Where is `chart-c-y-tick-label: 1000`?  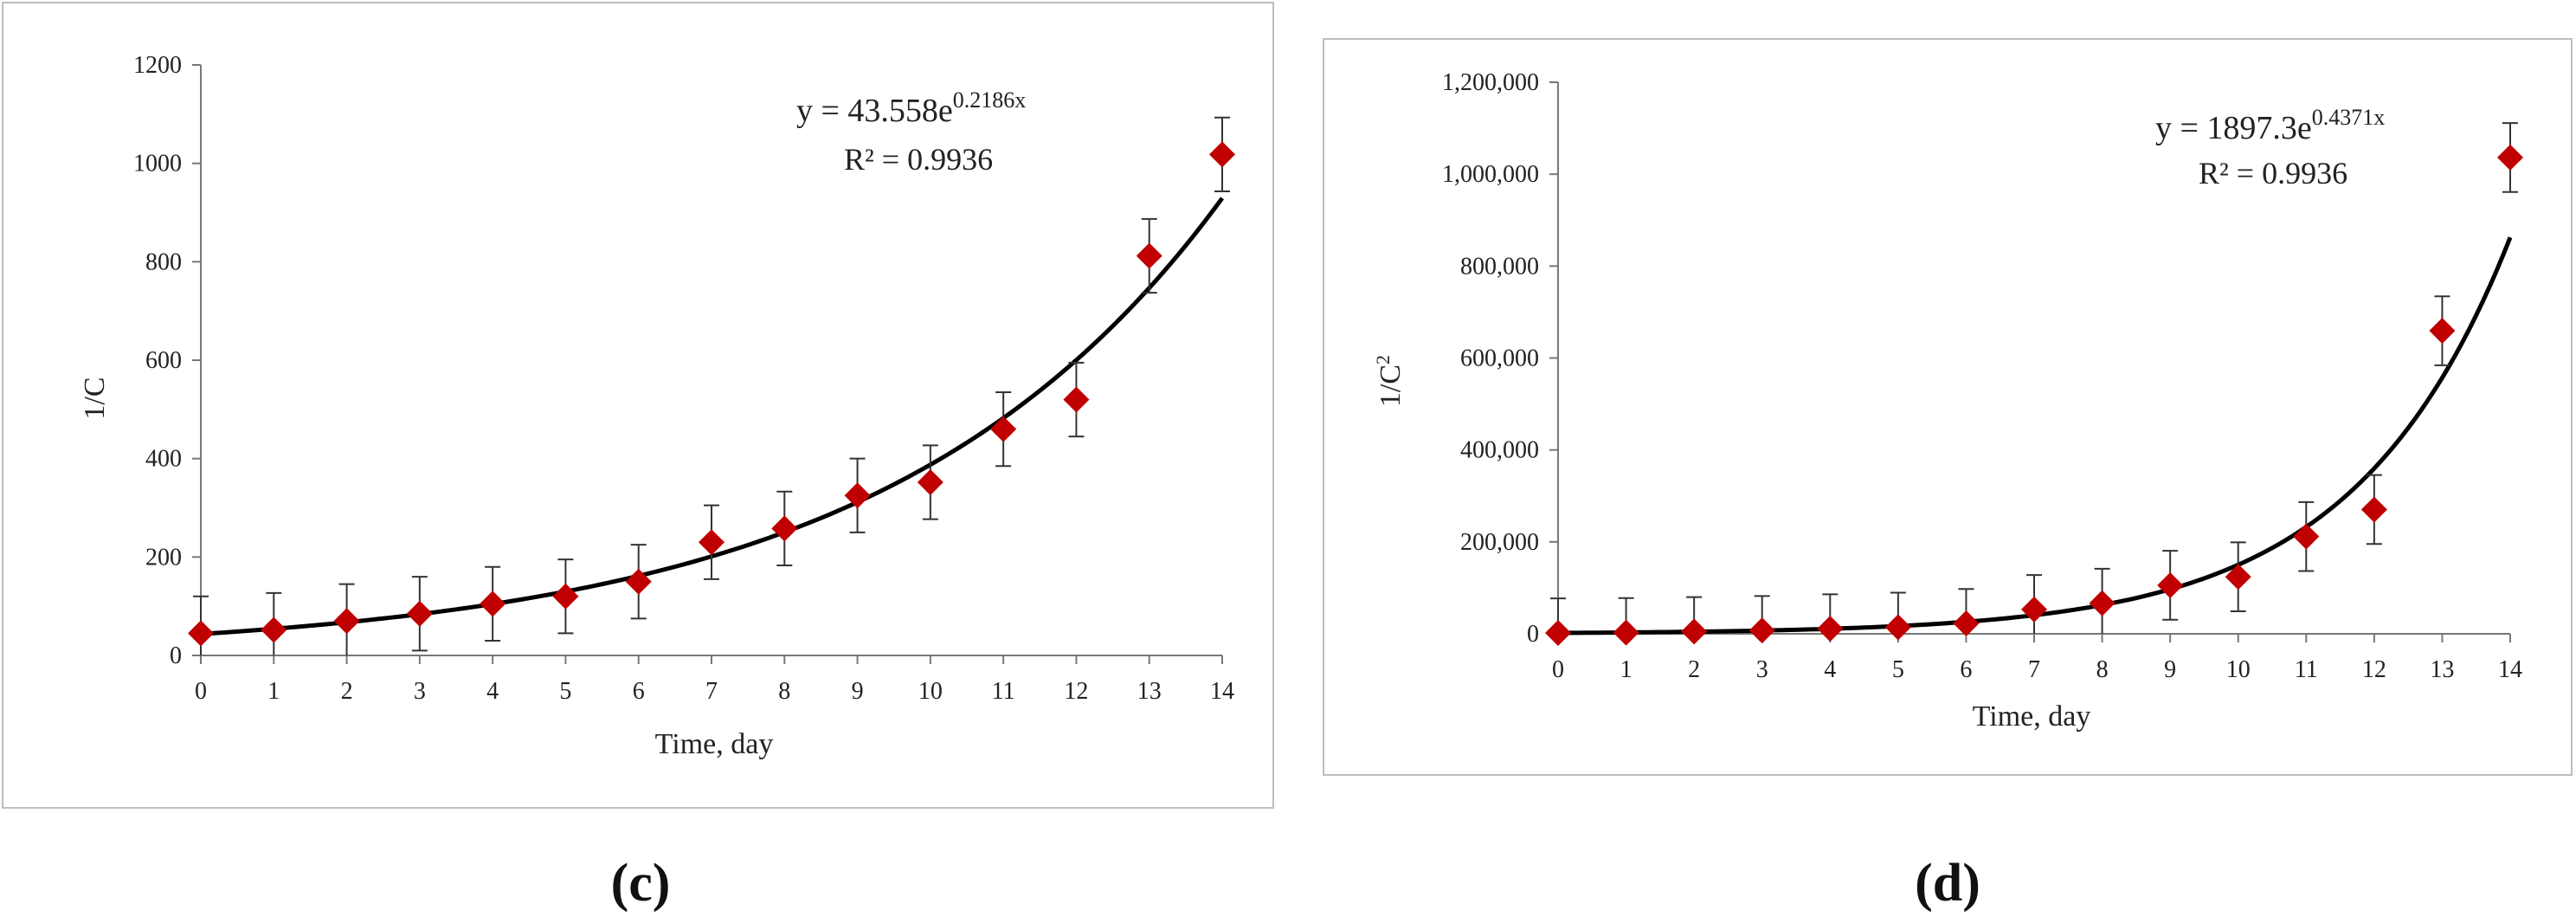
chart-c-y-tick-label: 1000 is located at coordinates (157, 164).